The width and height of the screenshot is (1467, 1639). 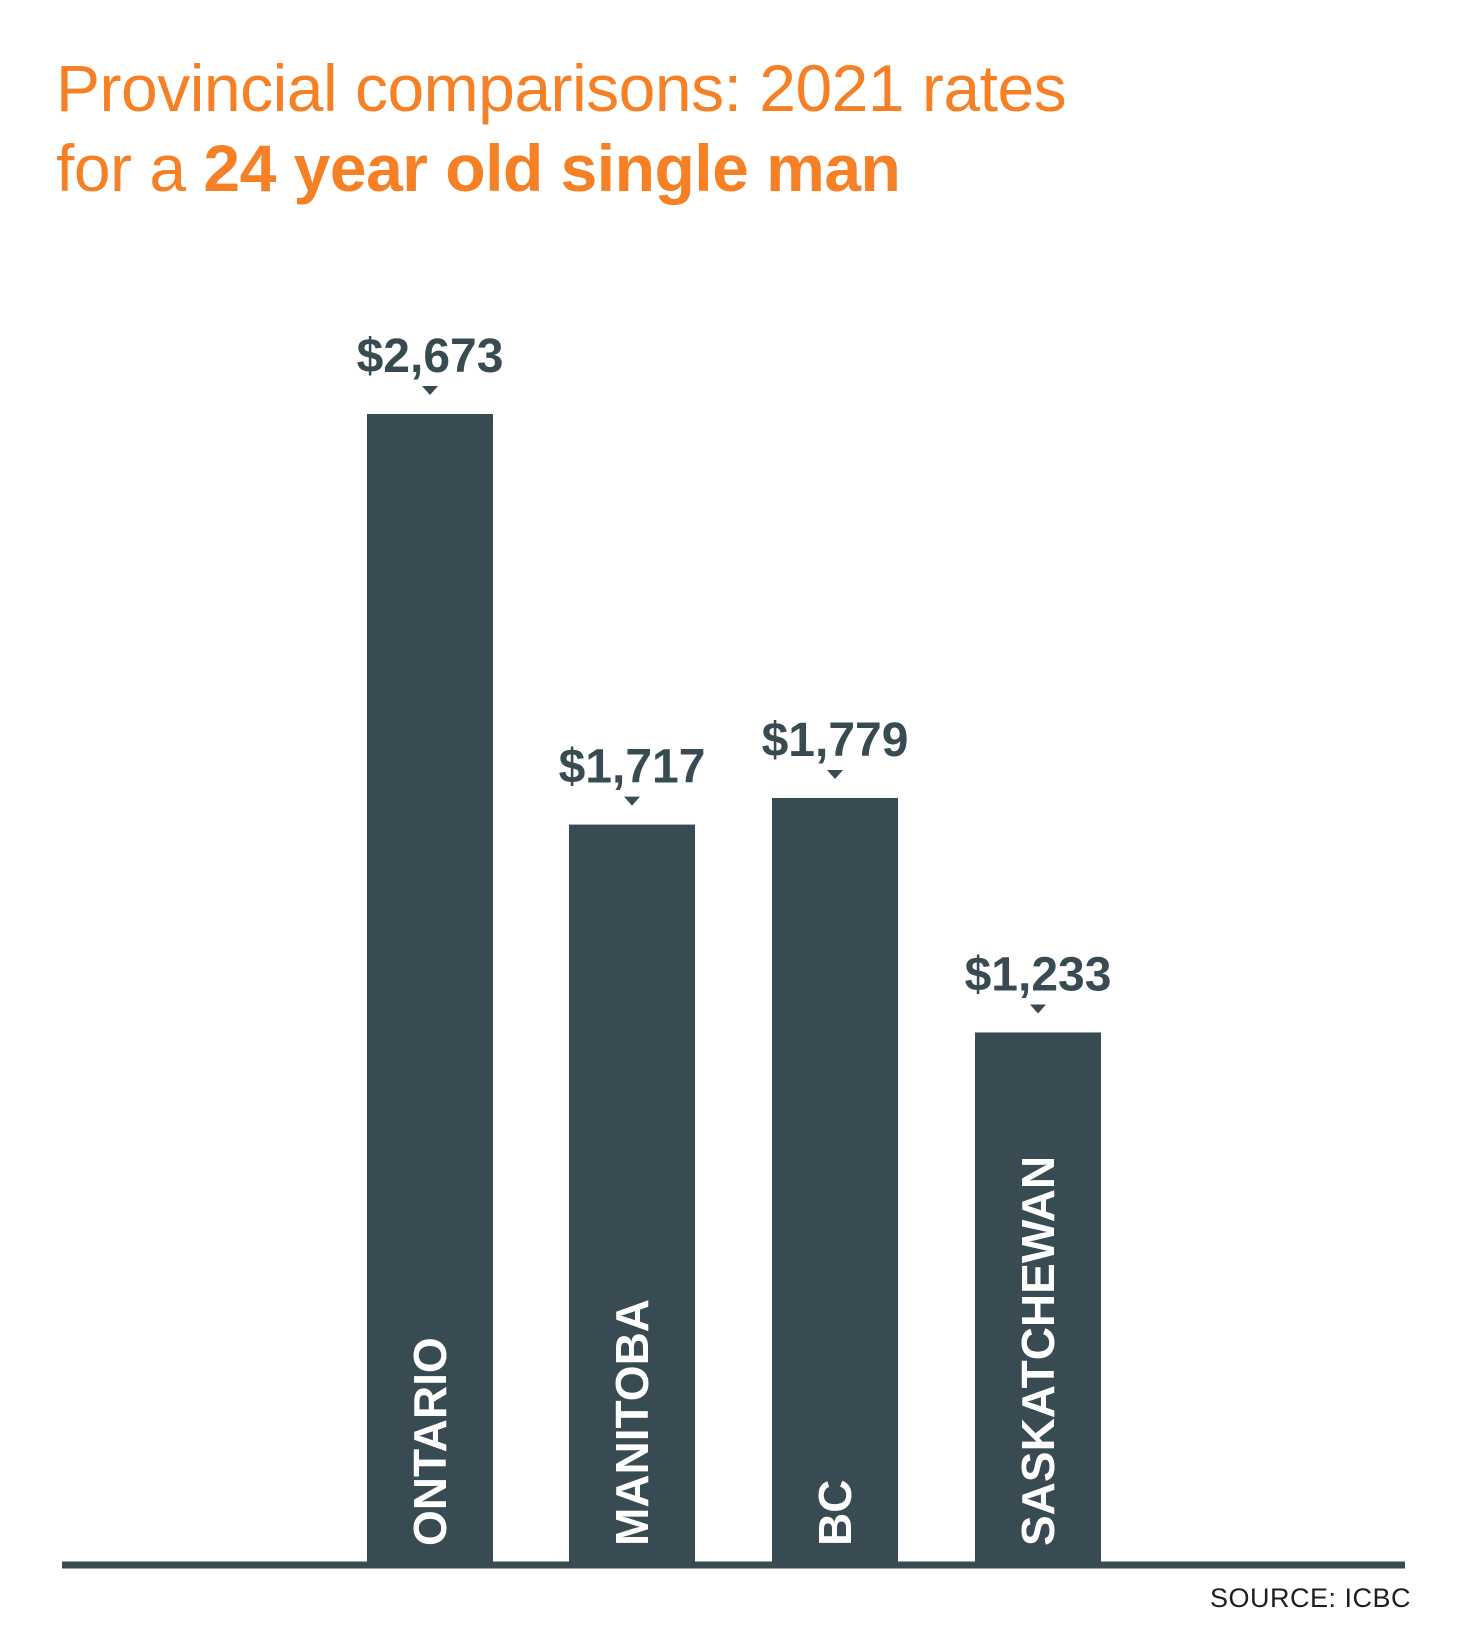 What do you see at coordinates (430, 988) in the screenshot?
I see `bar-ontario` at bounding box center [430, 988].